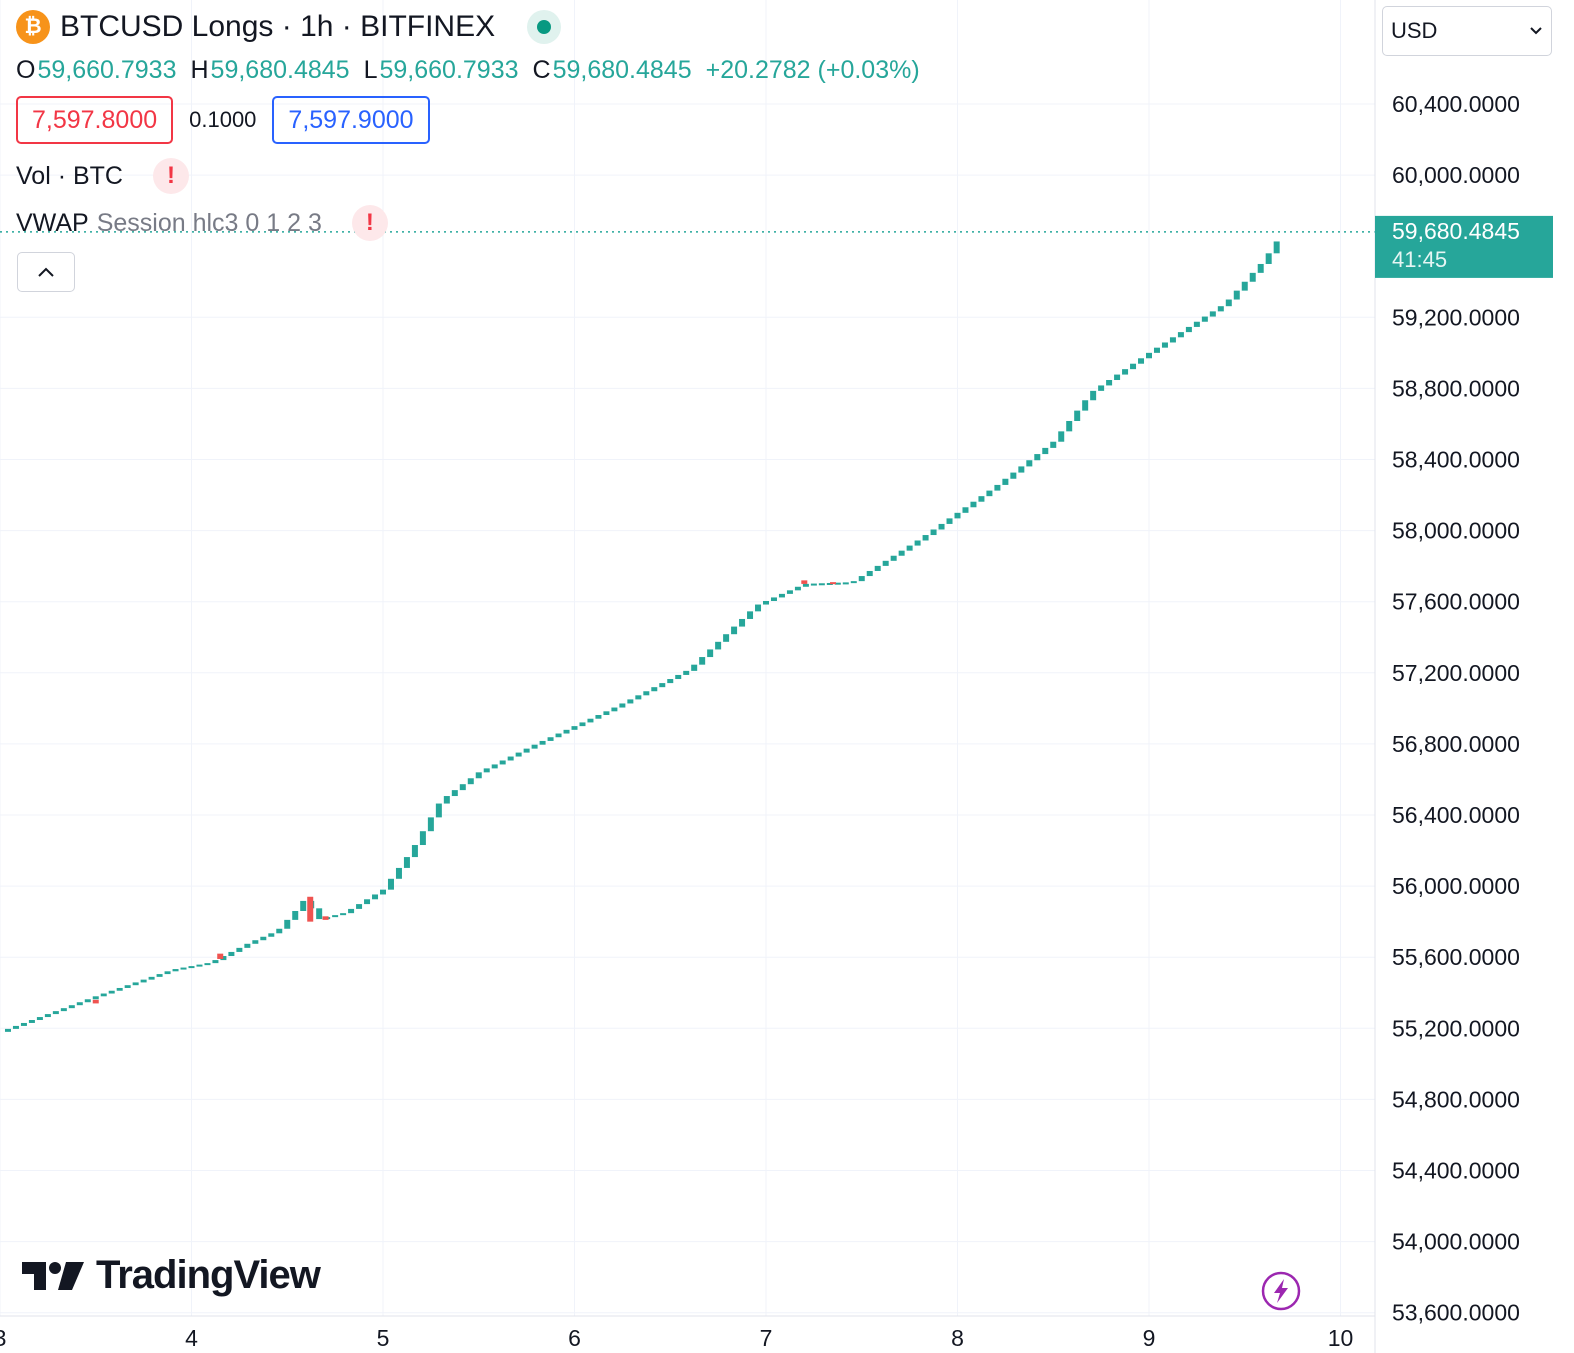 The height and width of the screenshot is (1353, 1574). I want to click on time-tick-label: 6, so click(574, 1338).